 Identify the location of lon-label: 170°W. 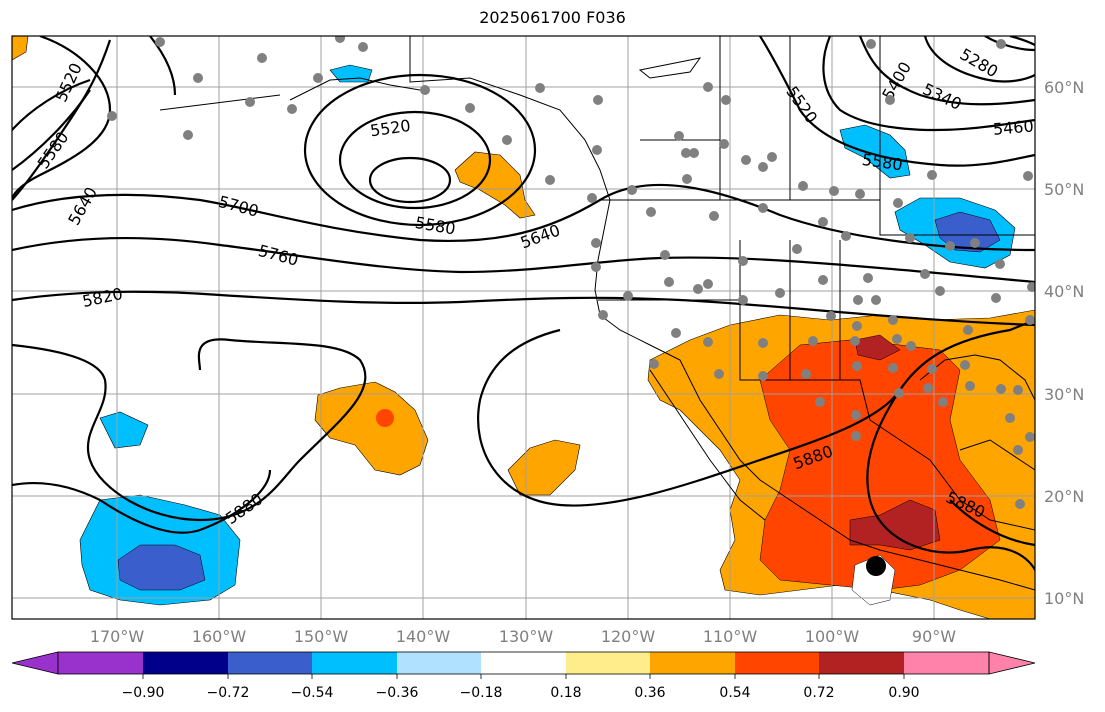
(117, 636).